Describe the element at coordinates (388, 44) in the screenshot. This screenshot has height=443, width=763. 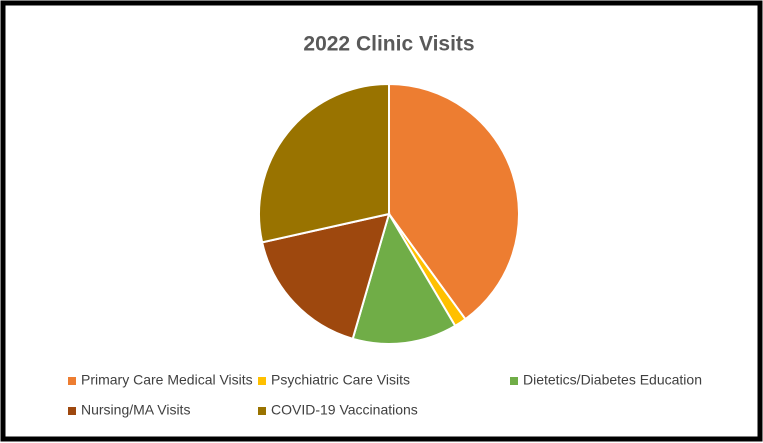
I see `chart-title: 2022 Clinic Visits` at that location.